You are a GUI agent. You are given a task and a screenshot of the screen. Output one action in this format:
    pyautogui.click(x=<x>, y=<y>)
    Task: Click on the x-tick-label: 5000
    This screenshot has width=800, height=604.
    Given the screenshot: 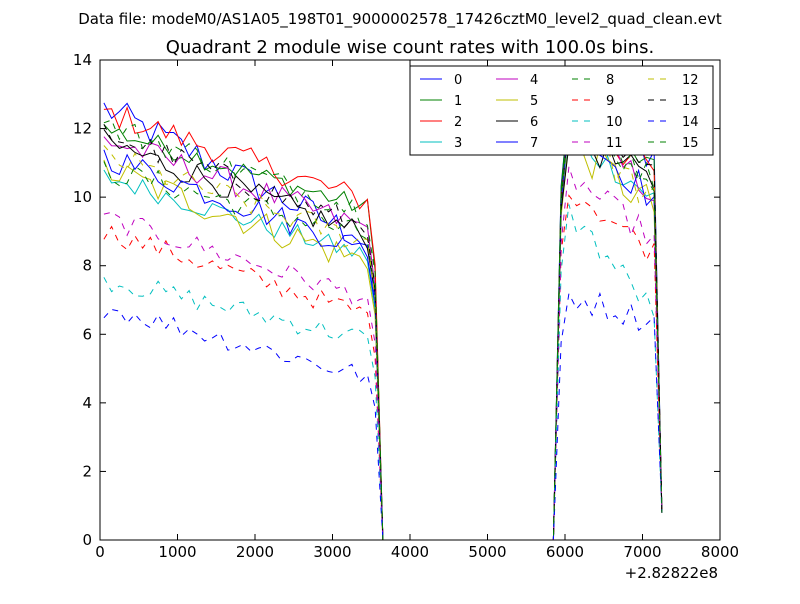 What is the action you would take?
    pyautogui.click(x=487, y=552)
    